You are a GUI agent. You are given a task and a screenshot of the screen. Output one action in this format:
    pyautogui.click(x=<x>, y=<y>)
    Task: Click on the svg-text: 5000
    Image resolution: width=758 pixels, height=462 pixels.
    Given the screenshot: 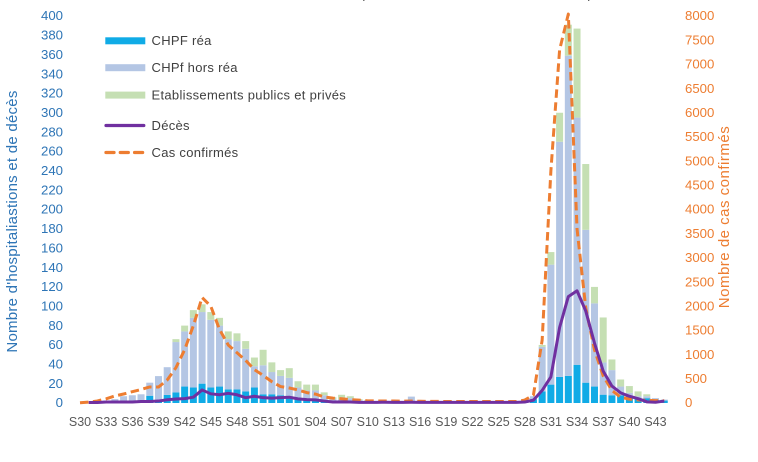 What is the action you would take?
    pyautogui.click(x=699, y=160)
    